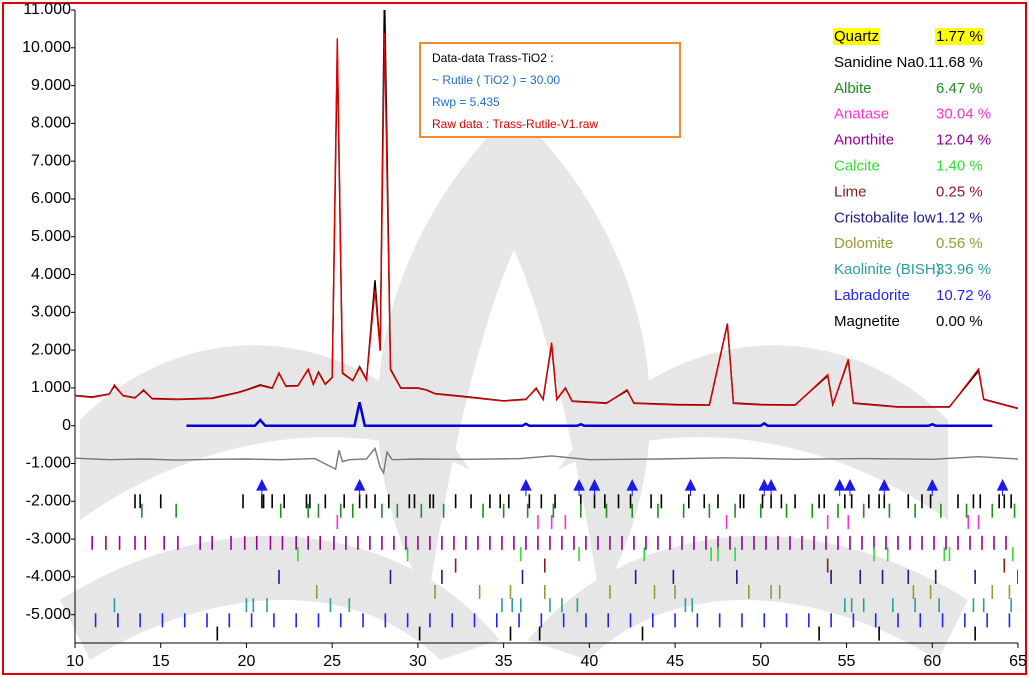 The width and height of the screenshot is (1029, 677). Describe the element at coordinates (332, 661) in the screenshot. I see `x-tick-label: 25` at that location.